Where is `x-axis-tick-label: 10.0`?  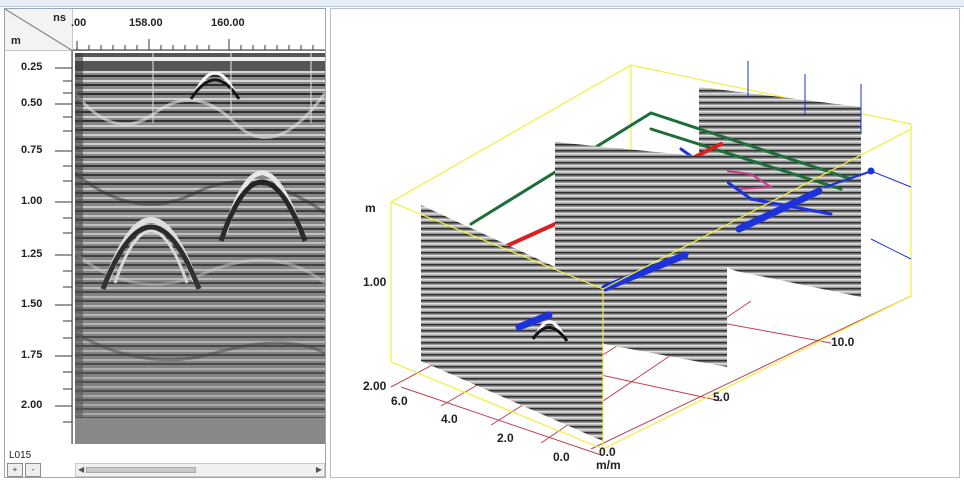 x-axis-tick-label: 10.0 is located at coordinates (843, 342).